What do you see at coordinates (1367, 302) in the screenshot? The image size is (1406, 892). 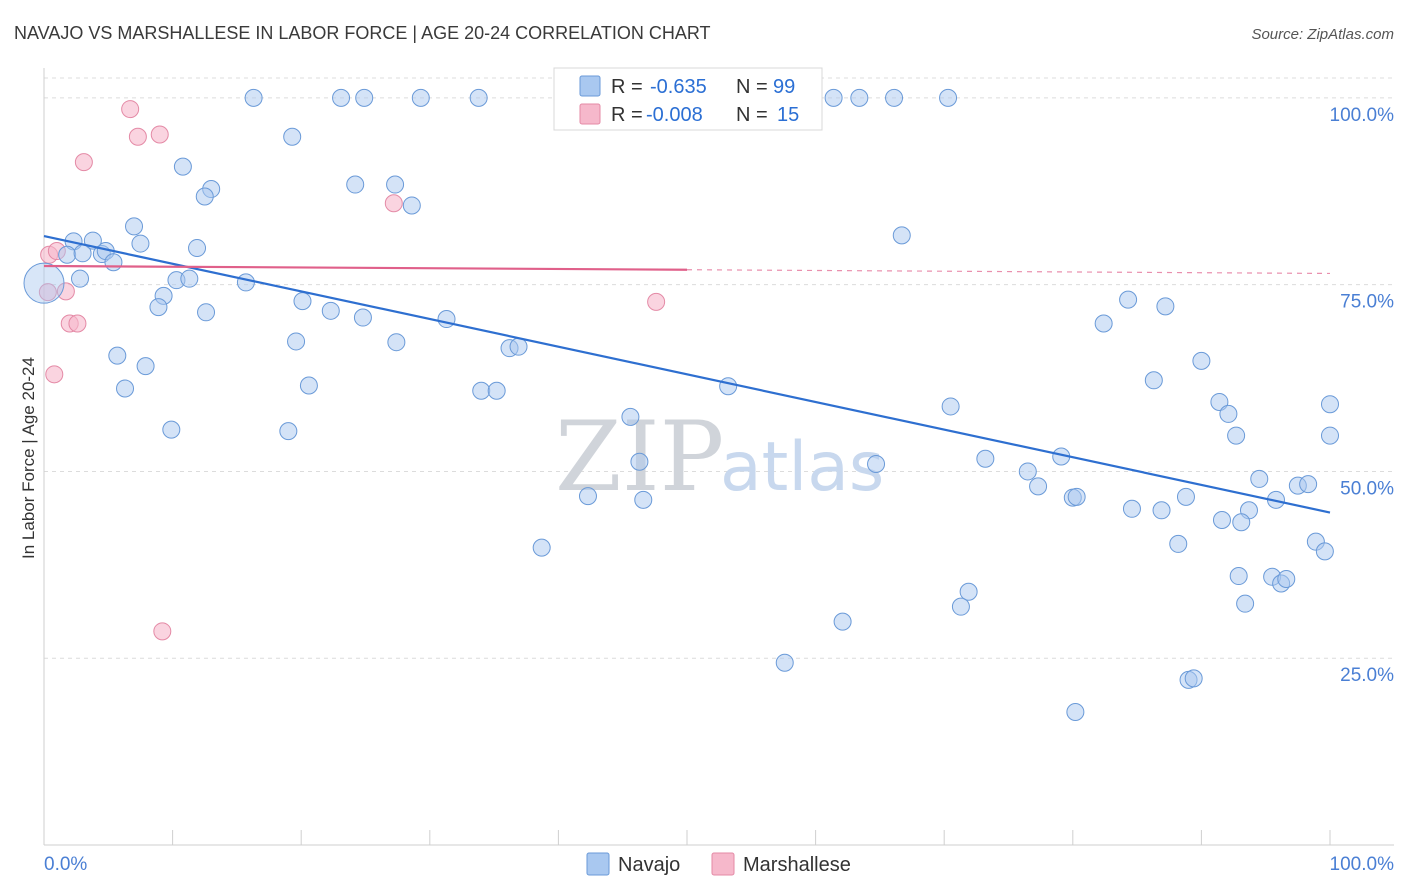 I see `y-tick-label-75: 75.0%` at bounding box center [1367, 302].